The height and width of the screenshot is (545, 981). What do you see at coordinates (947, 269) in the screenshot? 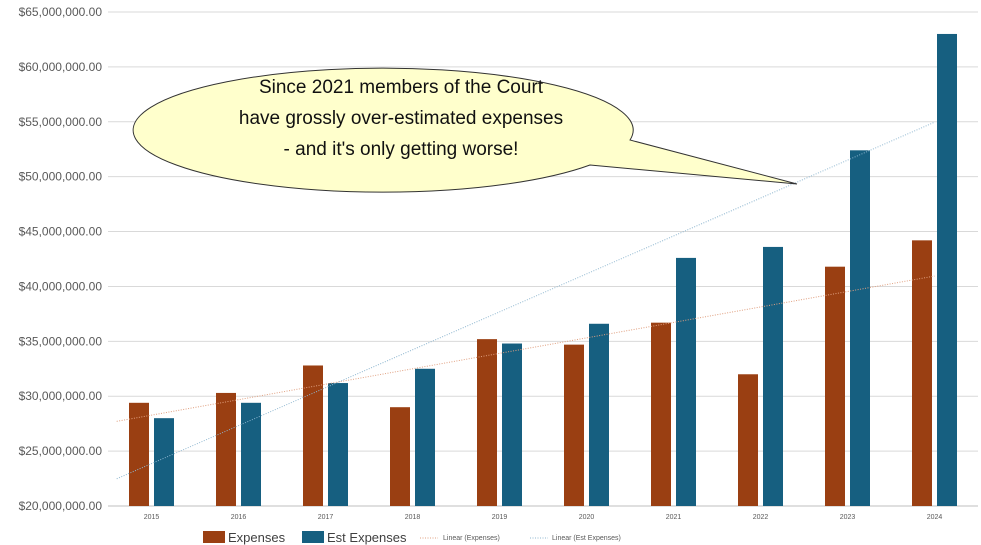
I see `bar-est-expenses-2024` at bounding box center [947, 269].